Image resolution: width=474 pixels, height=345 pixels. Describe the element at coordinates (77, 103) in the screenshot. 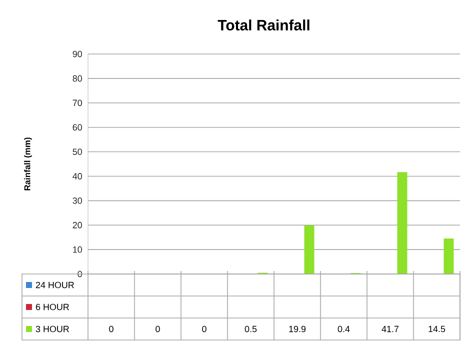

I see `y-tick-label: 70` at that location.